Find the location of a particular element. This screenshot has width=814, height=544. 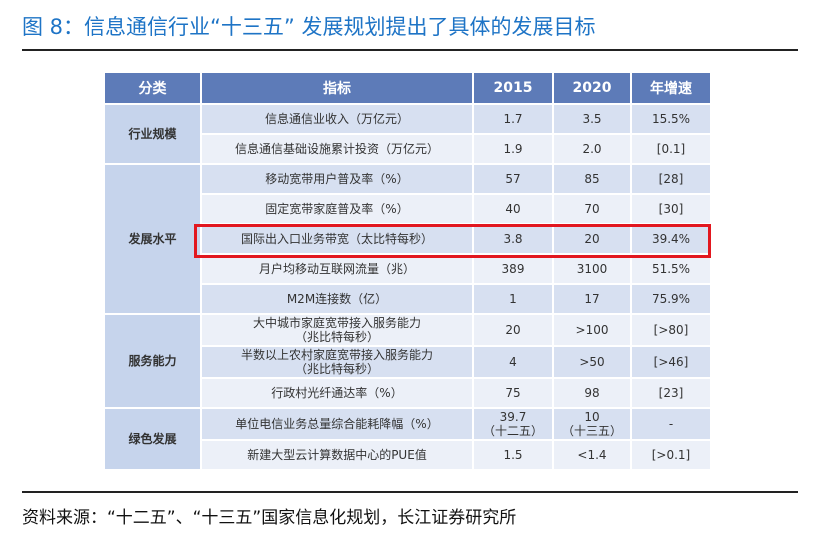

table-row: 新建大型云计算数据中心的PUE值 1.5 <1.4 [>0.1] is located at coordinates (408, 455).